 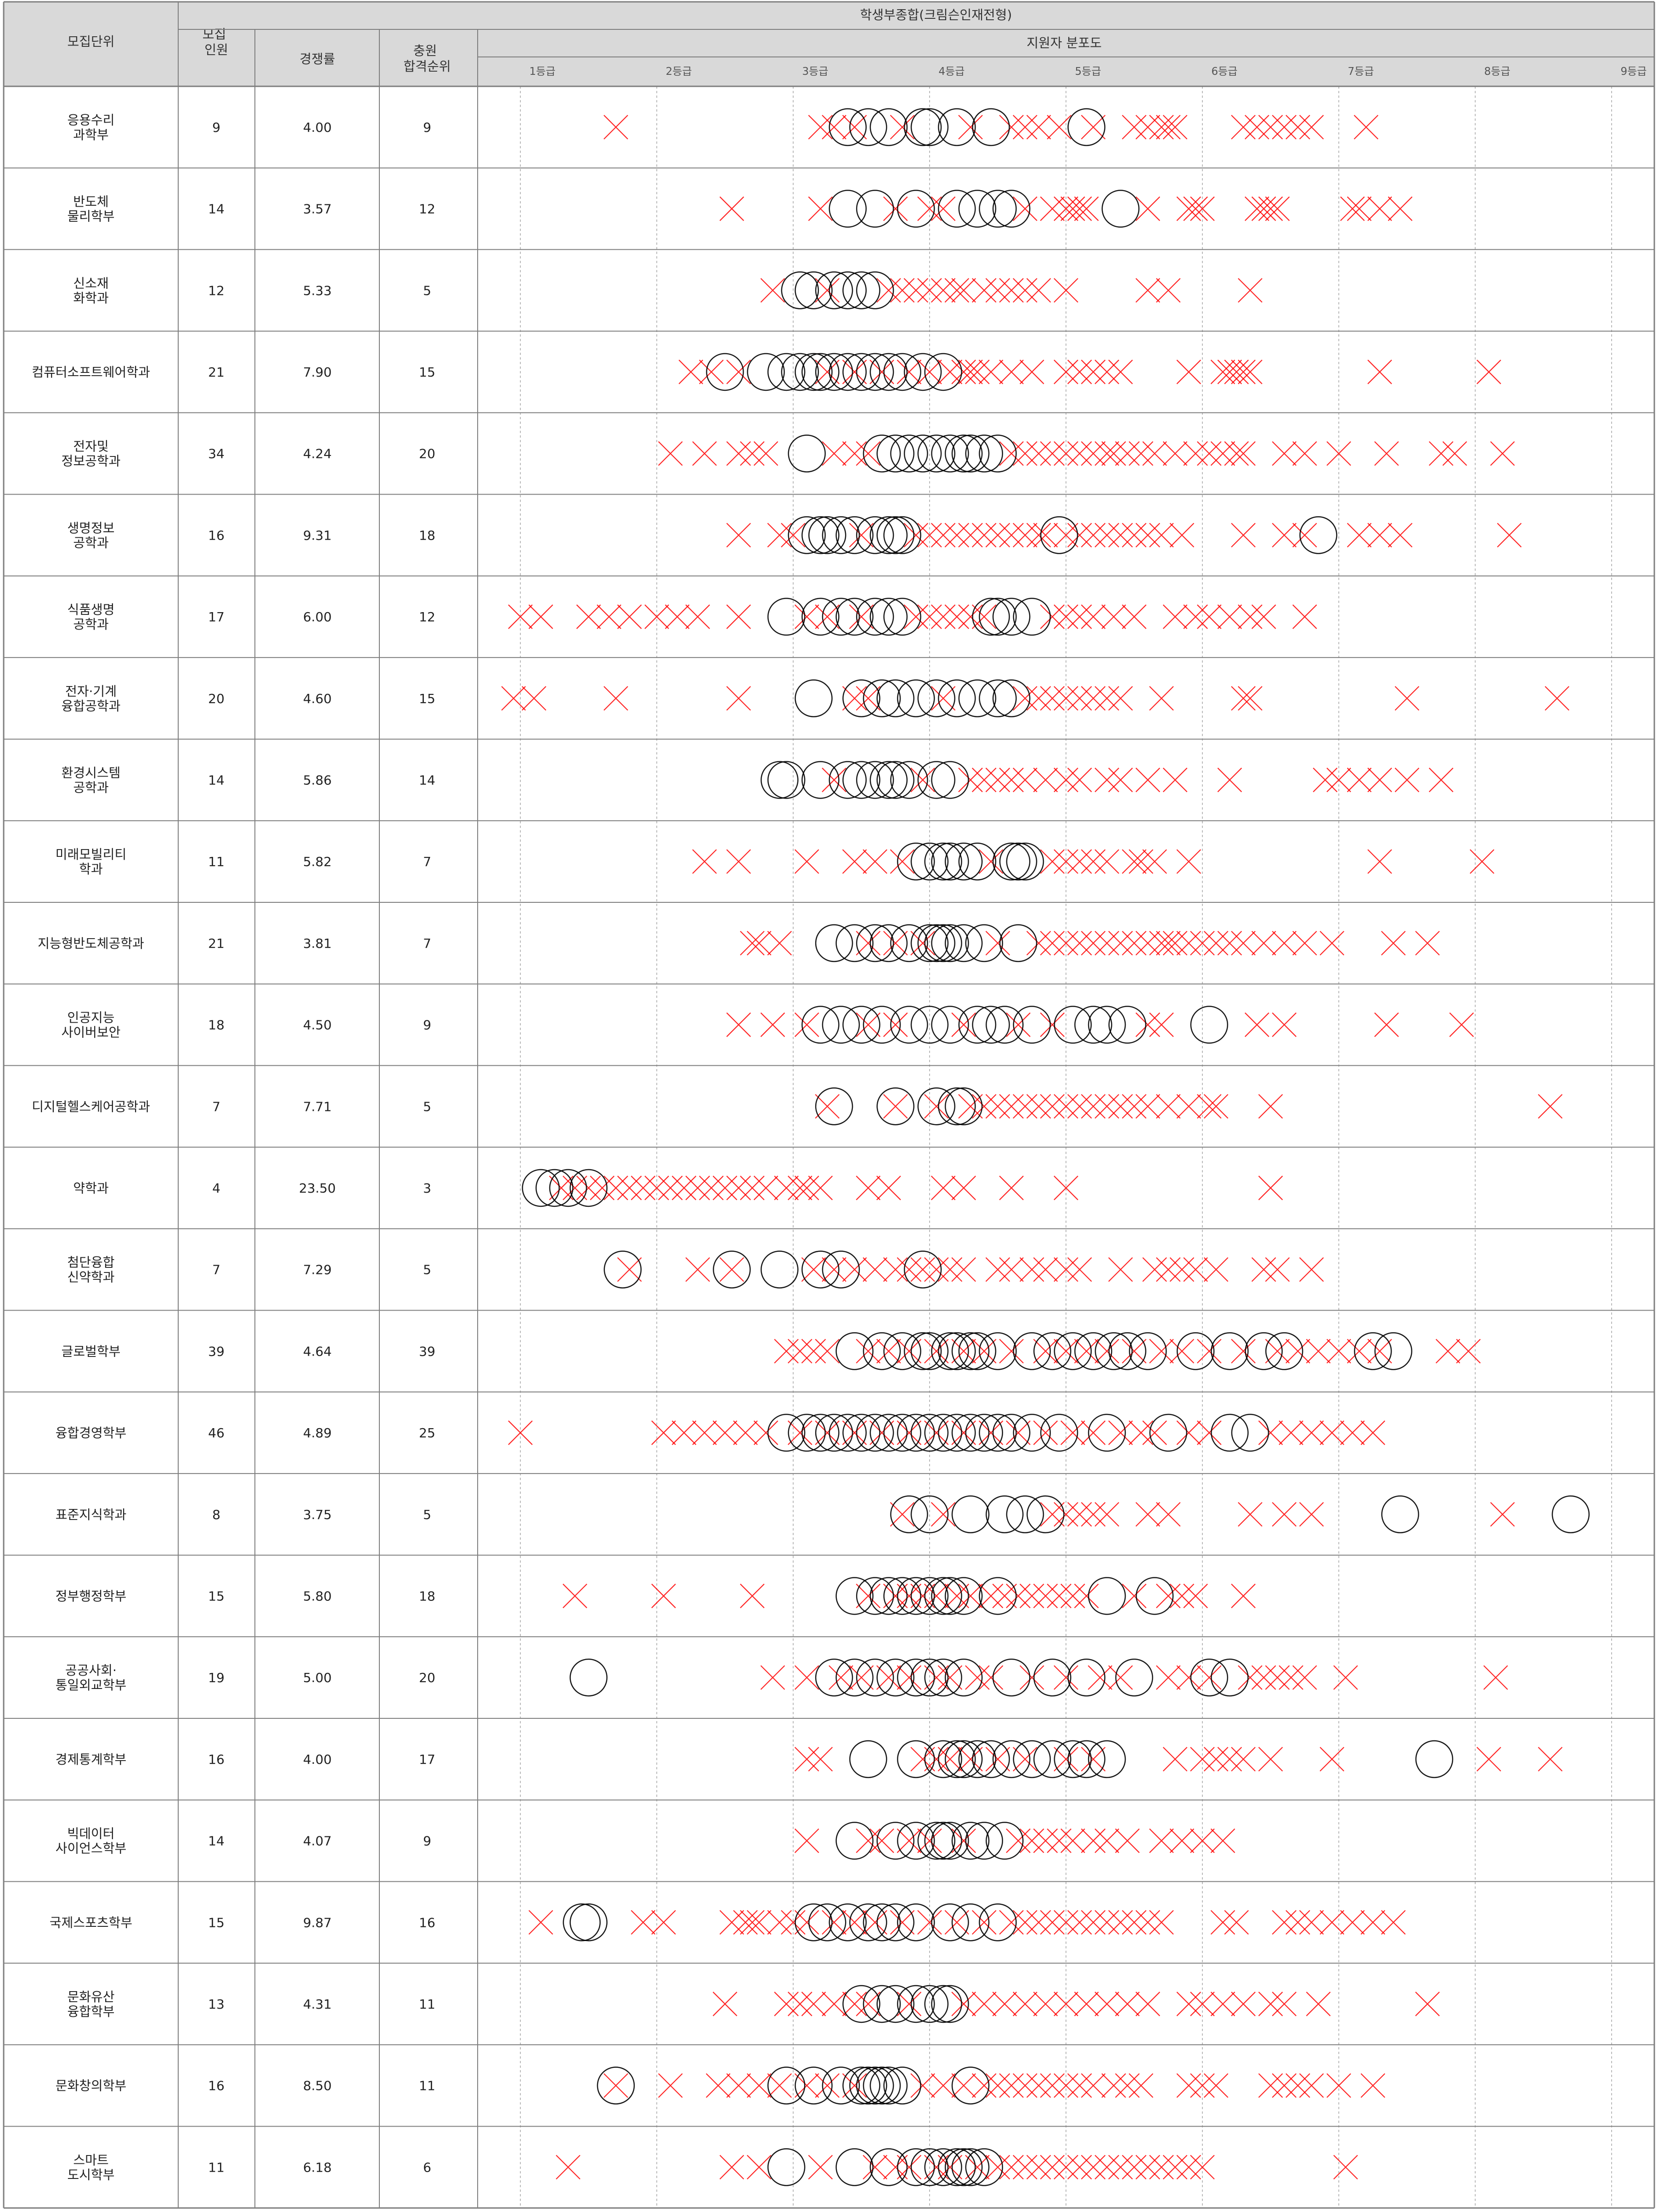 What do you see at coordinates (646, 1841) in the screenshot?
I see `table-row: 빅데이터 사이언스학부 14 4.07 9` at bounding box center [646, 1841].